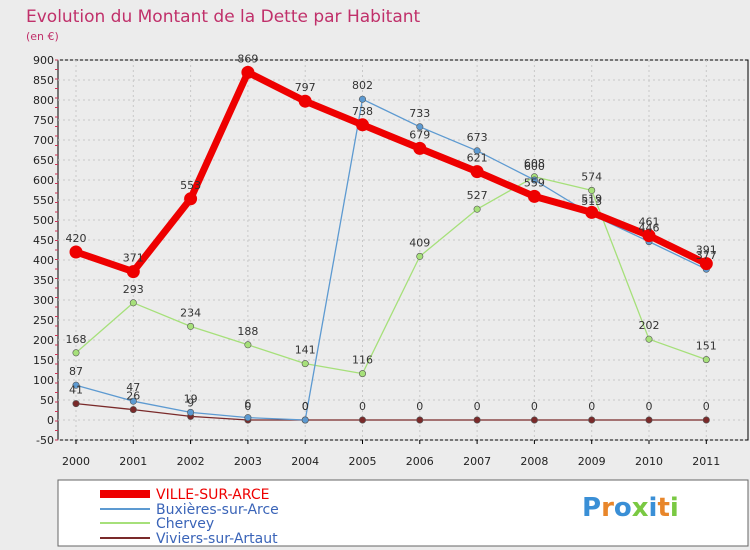 This screenshot has height=550, width=750. Describe the element at coordinates (591, 176) in the screenshot. I see `data-label: 574` at that location.